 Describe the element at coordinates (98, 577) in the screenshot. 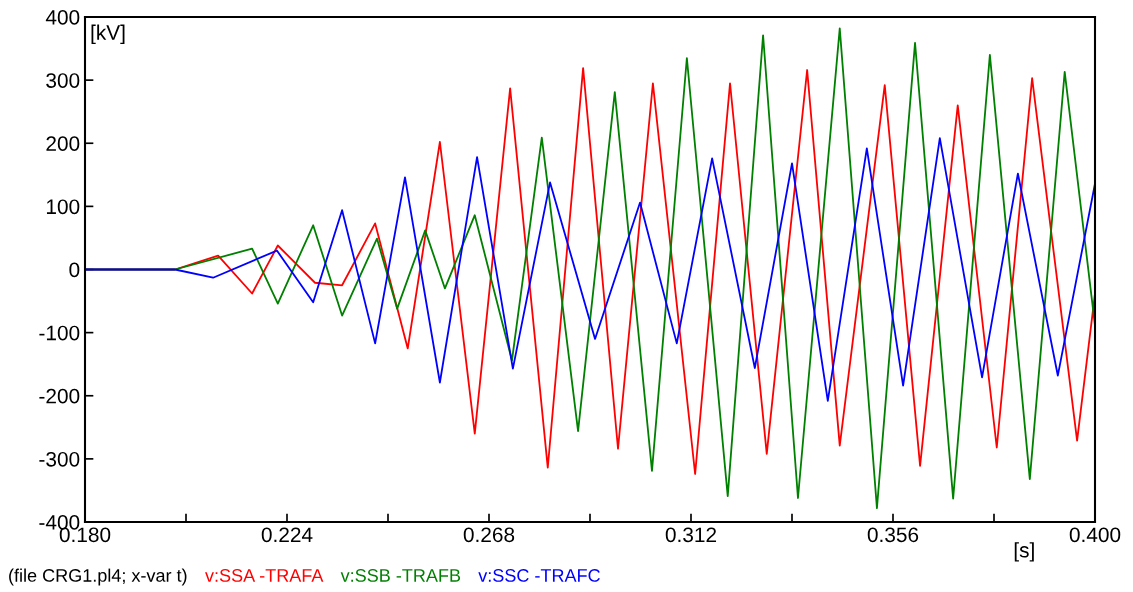

I see `text: (file CRG1.pl4; x-var t)` at that location.